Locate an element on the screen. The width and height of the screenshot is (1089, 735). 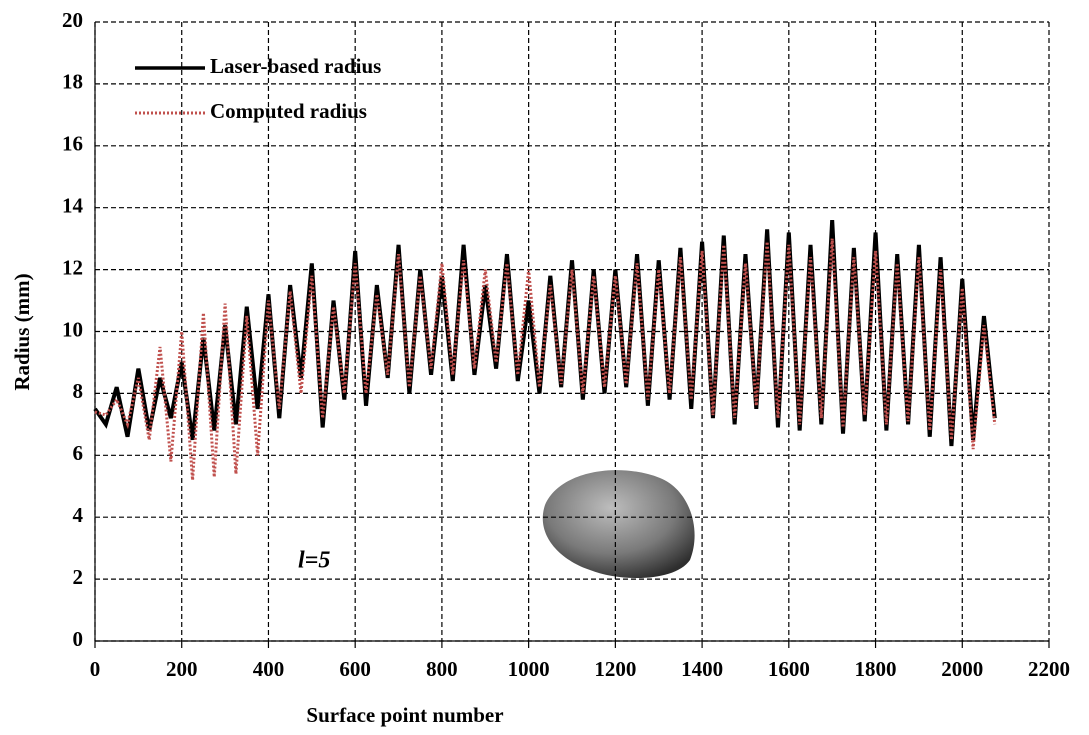
y-tick-label: 2 is located at coordinates (78, 577).